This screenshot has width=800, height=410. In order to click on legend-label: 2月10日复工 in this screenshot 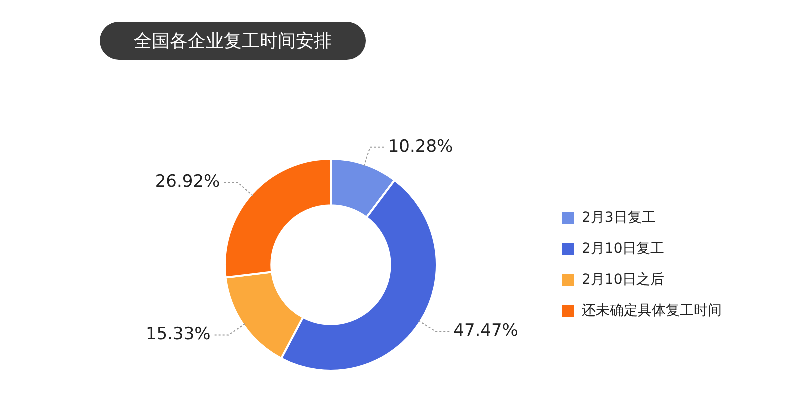, I will do `click(623, 249)`.